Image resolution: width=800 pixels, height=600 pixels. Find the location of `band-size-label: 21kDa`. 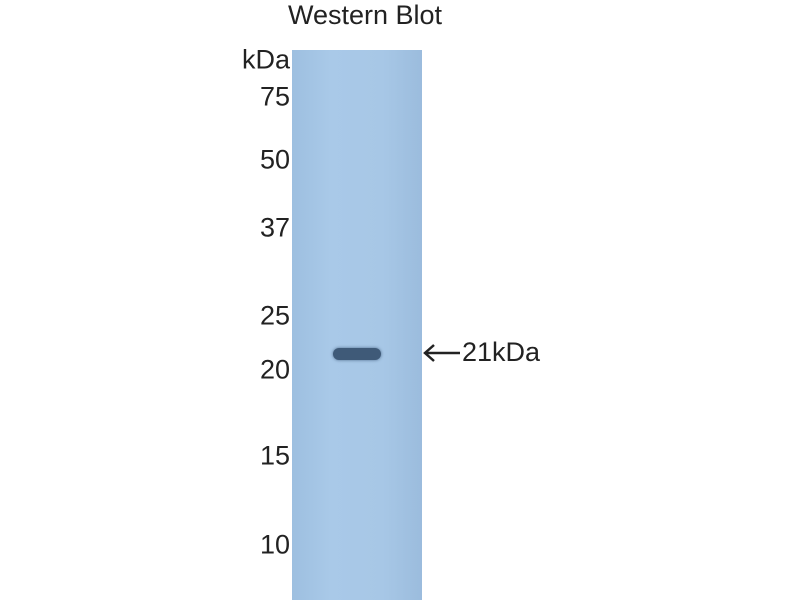

band-size-label: 21kDa is located at coordinates (501, 352).